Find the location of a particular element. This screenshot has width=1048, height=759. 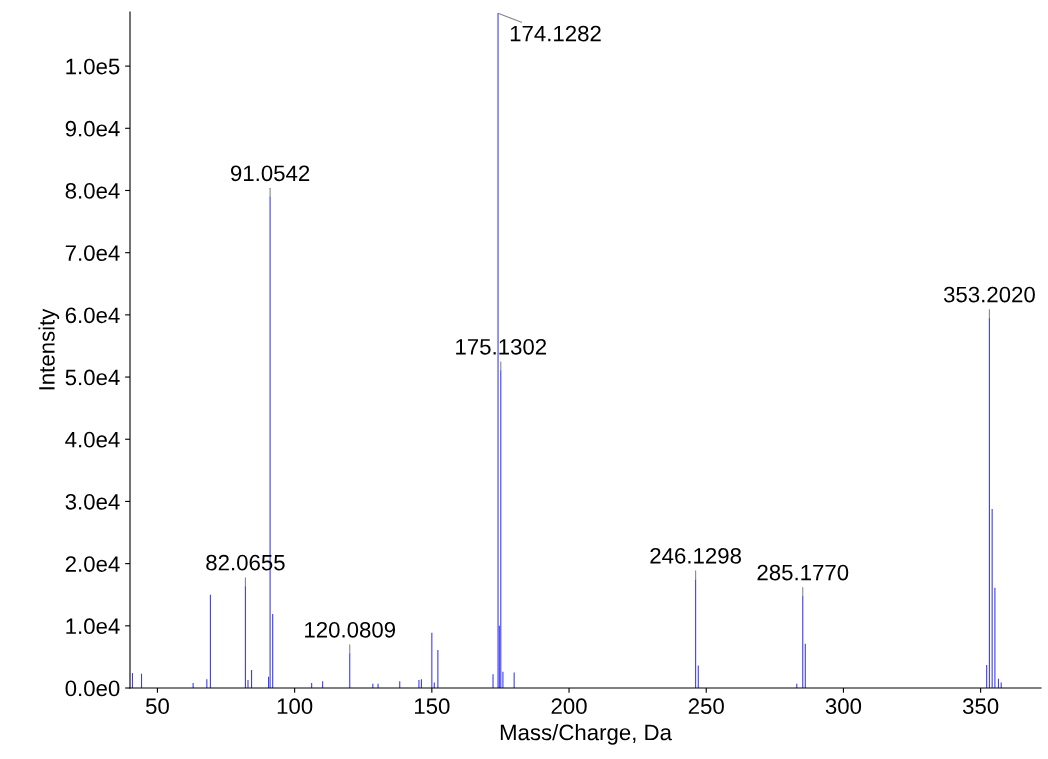

y-tick-label: 1.0e5 is located at coordinates (93, 66).